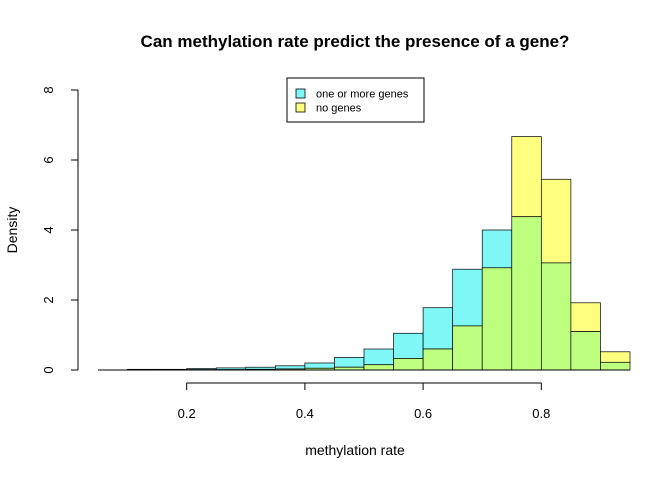 This screenshot has height=480, width=672. What do you see at coordinates (541, 413) in the screenshot?
I see `x-tick-label-3: 0.8` at bounding box center [541, 413].